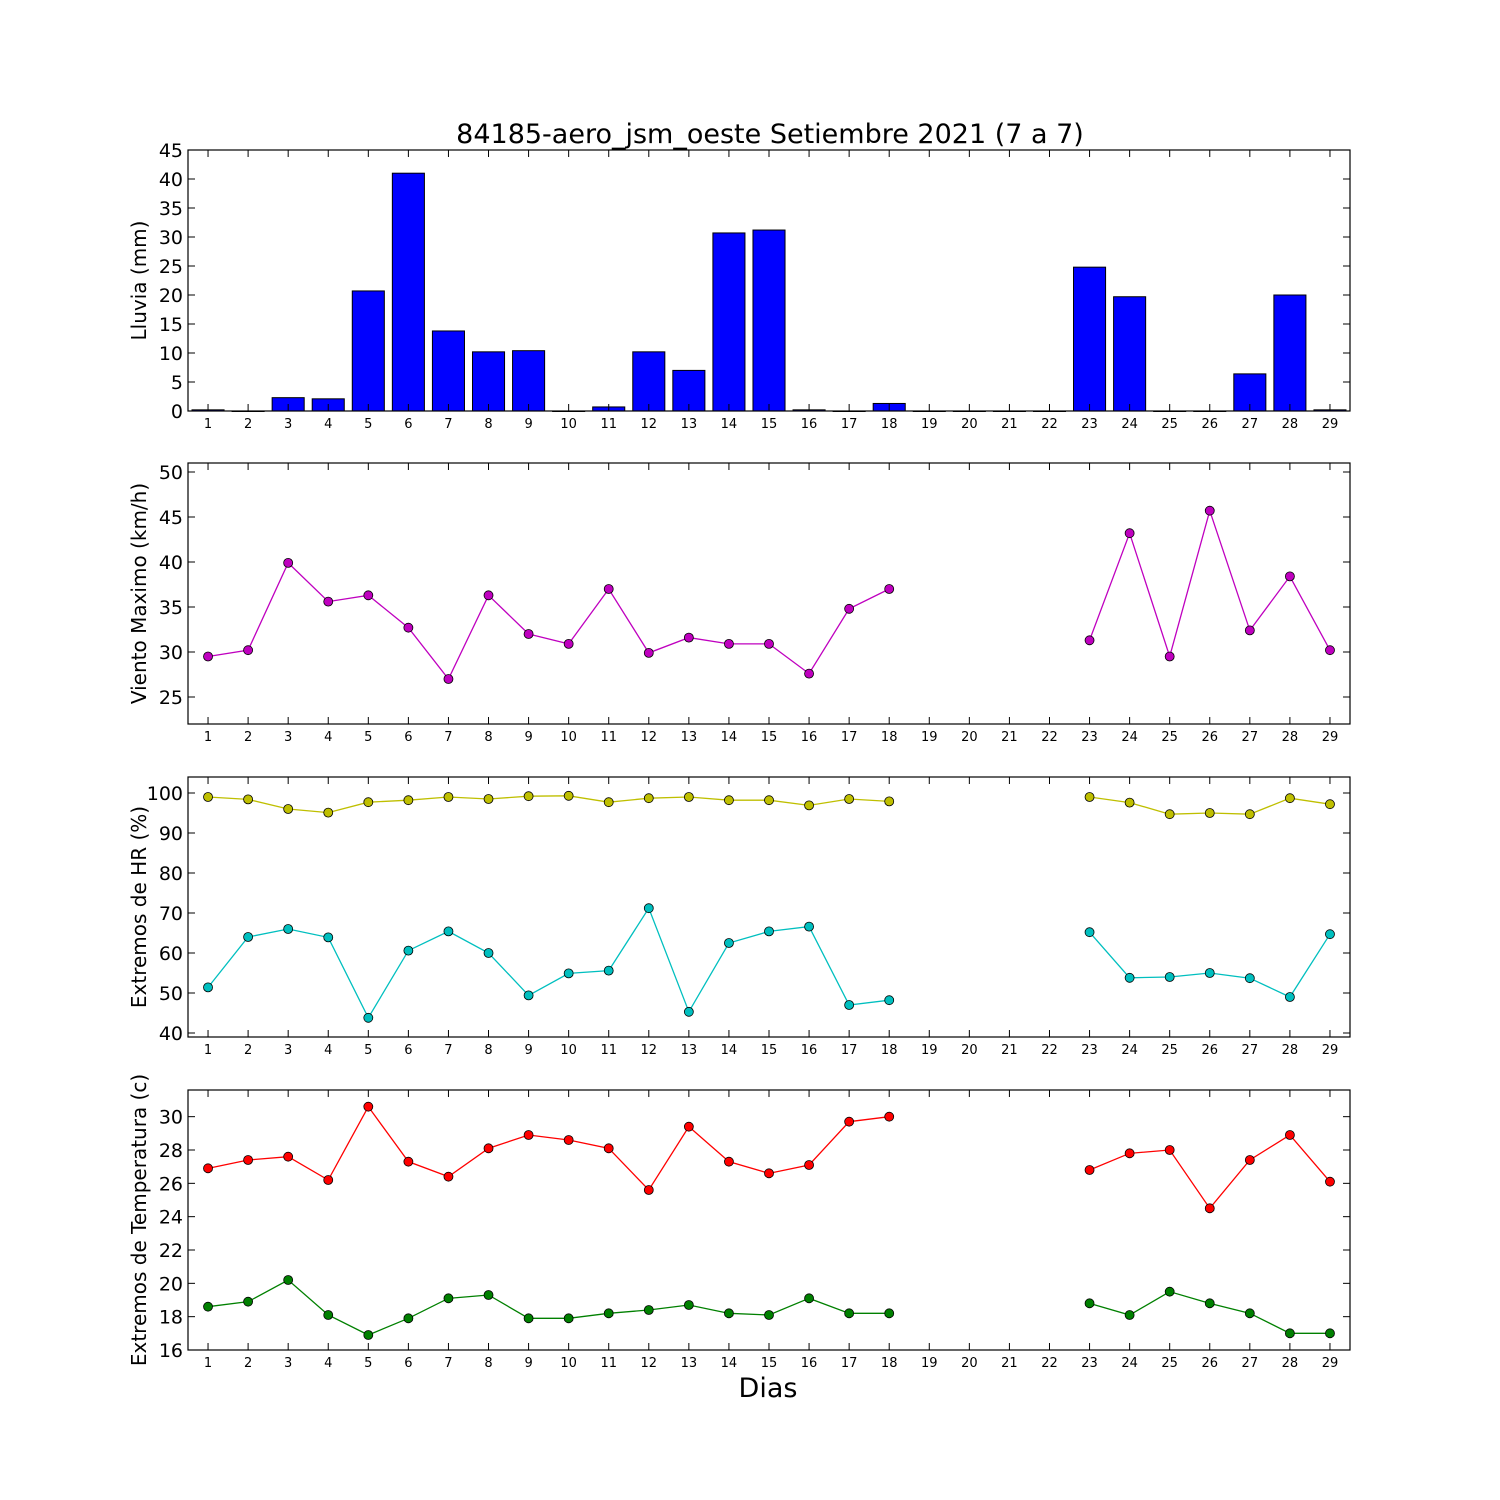  What do you see at coordinates (171, 834) in the screenshot?
I see `y-tick-label: 90` at bounding box center [171, 834].